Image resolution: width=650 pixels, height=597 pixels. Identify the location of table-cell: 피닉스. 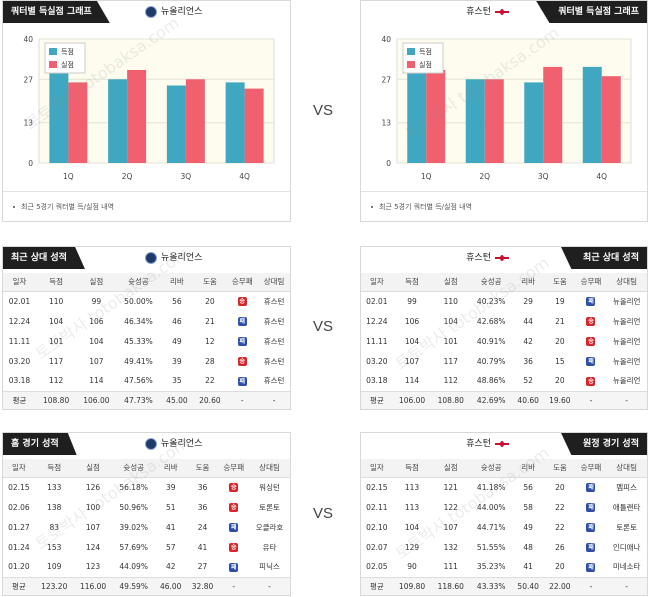
(269, 567).